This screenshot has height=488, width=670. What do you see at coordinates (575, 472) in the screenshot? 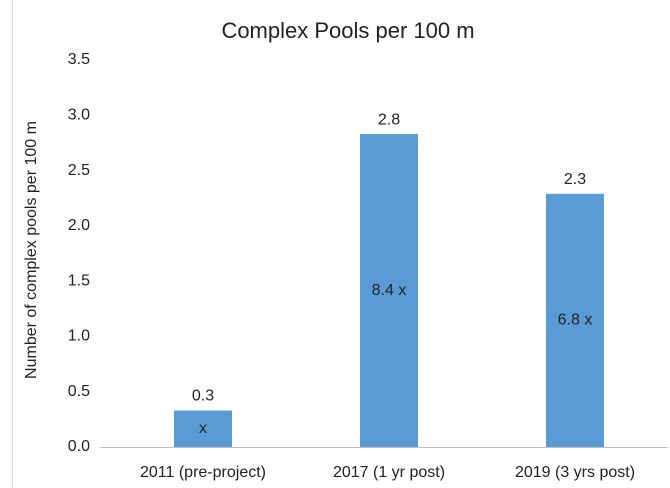
I see `x-tick-label: 2019 (3 yrs post)` at bounding box center [575, 472].